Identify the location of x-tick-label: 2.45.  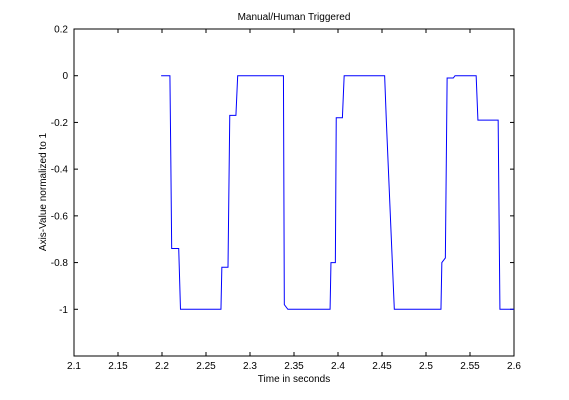
(382, 366).